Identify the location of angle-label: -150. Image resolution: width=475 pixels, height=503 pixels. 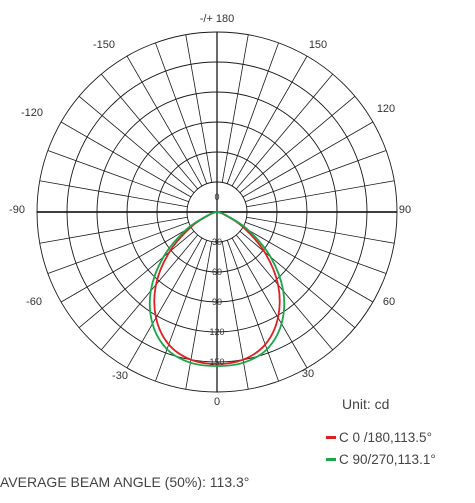
(104, 45).